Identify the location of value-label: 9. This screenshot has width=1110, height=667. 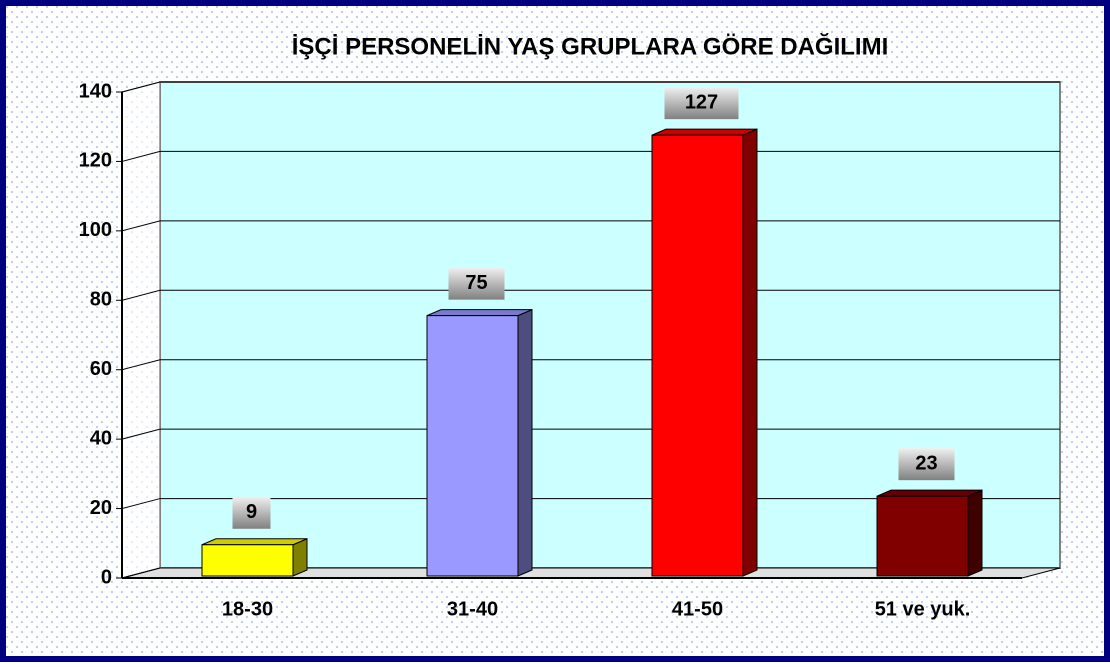
(251, 512).